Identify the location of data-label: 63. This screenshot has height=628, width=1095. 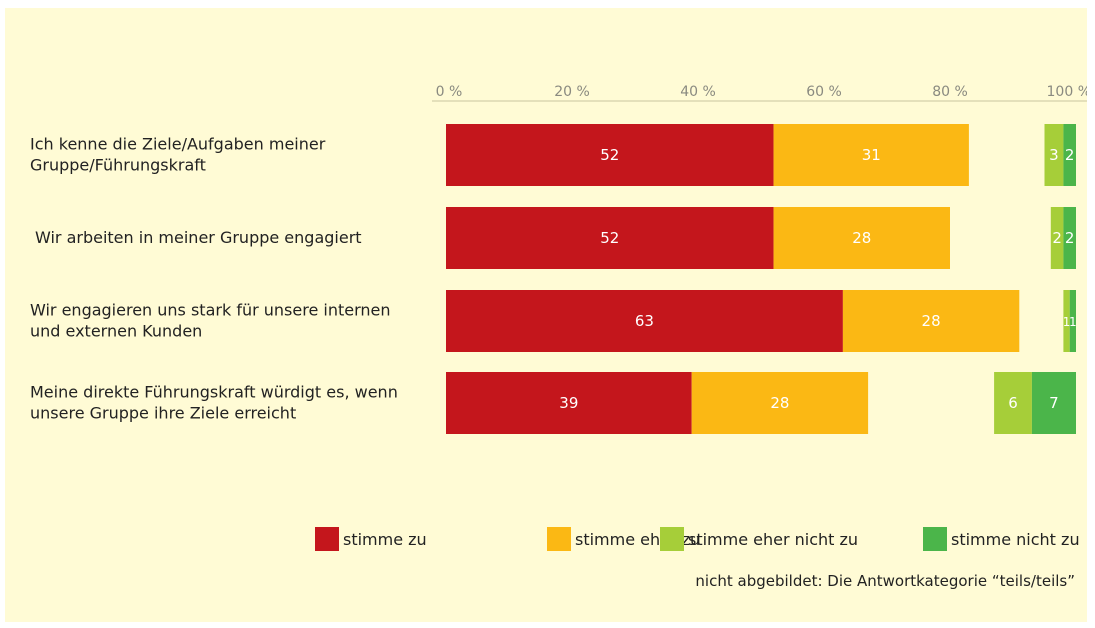
(644, 321).